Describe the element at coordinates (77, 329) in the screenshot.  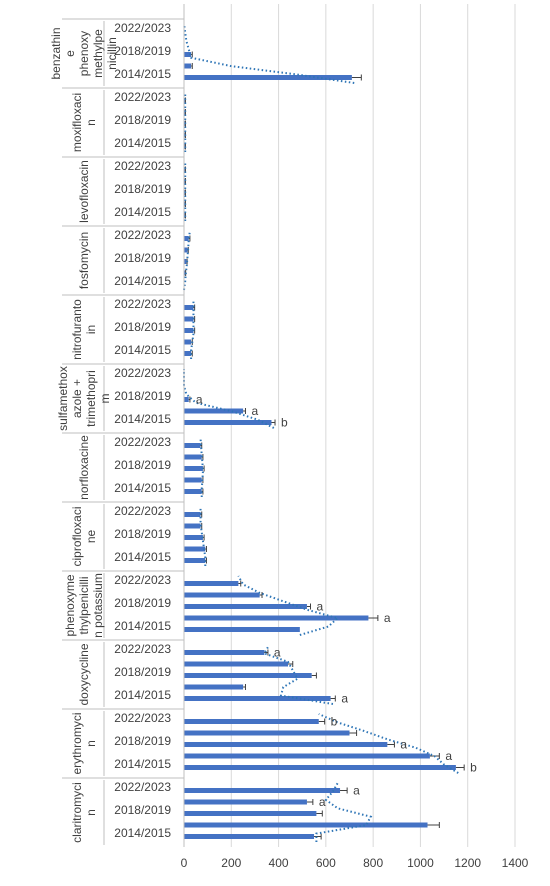
I see `category-label-line: nitrofuranto` at that location.